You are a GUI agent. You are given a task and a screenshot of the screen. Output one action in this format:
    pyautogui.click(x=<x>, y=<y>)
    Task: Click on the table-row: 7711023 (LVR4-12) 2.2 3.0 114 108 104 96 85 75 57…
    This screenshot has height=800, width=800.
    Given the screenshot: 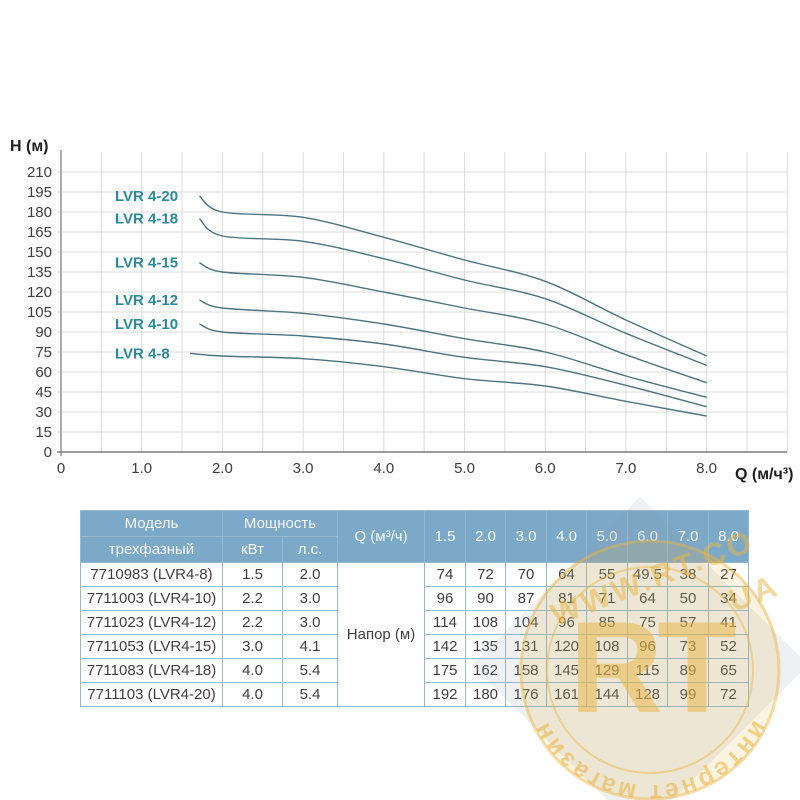 What is the action you would take?
    pyautogui.click(x=415, y=622)
    